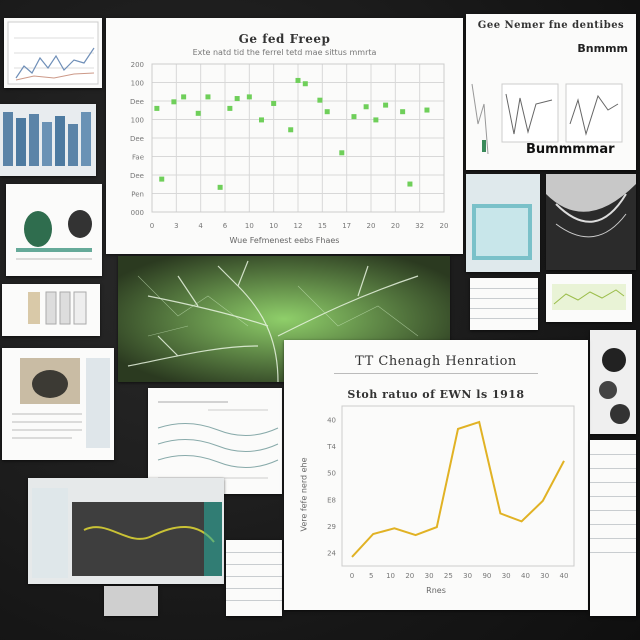  Describe the element at coordinates (436, 590) in the screenshot. I see `line-chart-x-label: Rnes` at that location.